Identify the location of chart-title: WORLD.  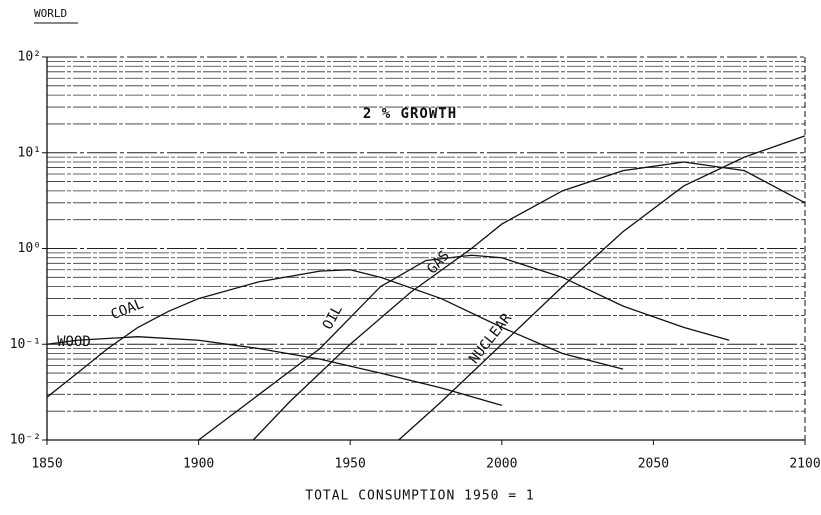
(50, 13).